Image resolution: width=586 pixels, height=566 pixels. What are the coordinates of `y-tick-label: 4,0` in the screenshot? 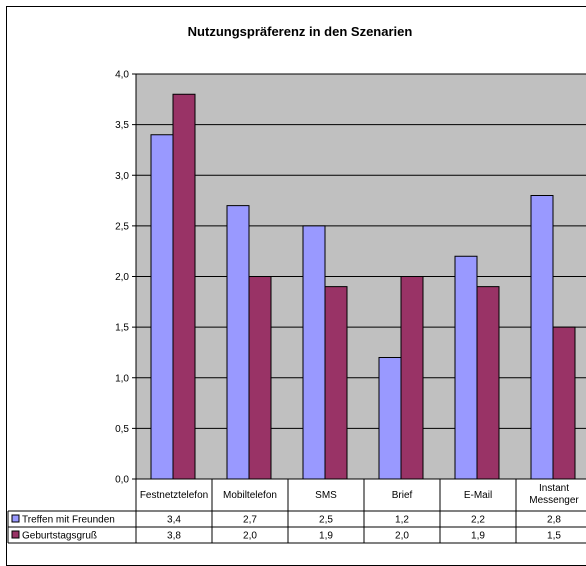 It's located at (122, 75).